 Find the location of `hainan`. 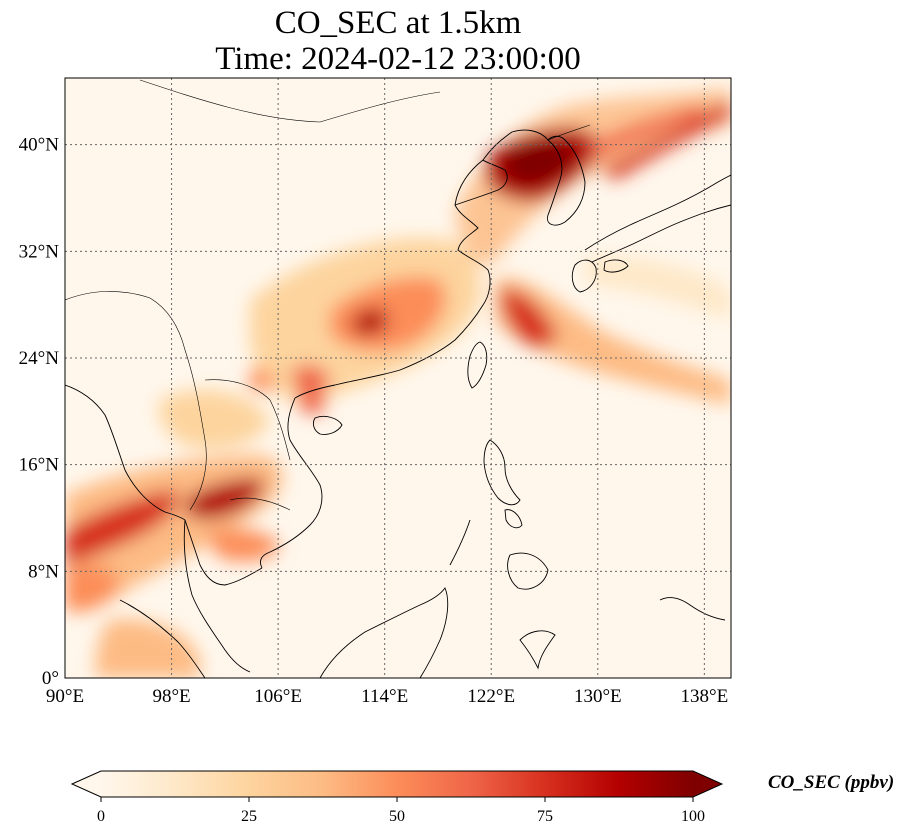

hainan is located at coordinates (327, 425).